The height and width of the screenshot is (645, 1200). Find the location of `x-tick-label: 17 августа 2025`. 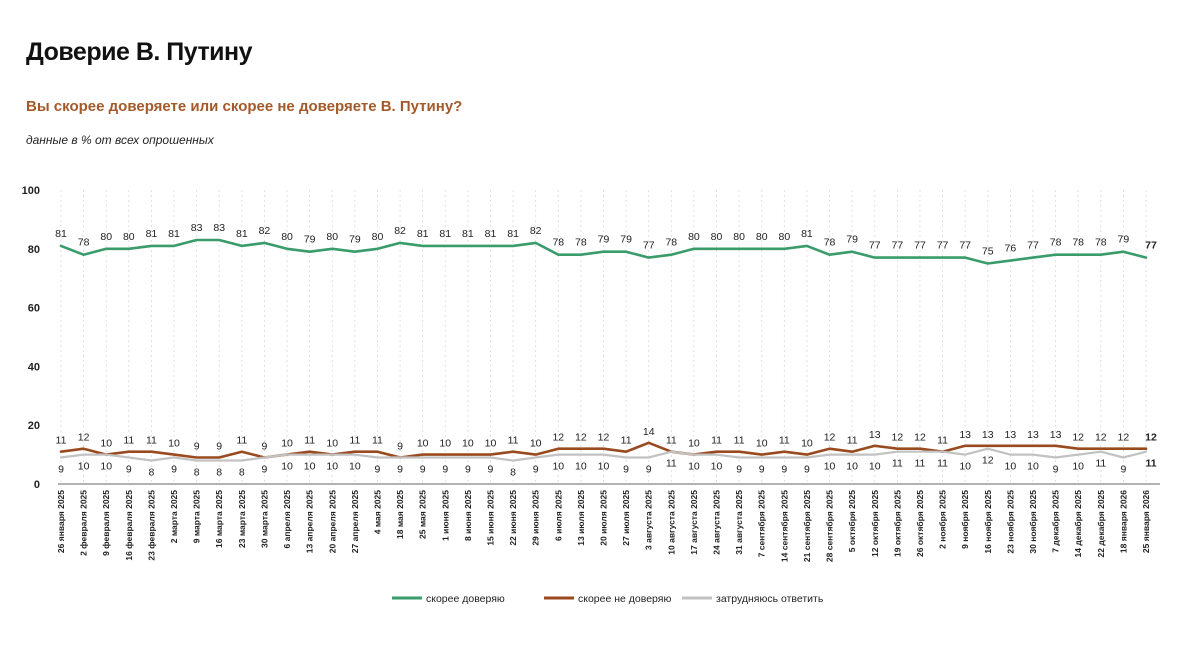

x-tick-label: 17 августа 2025 is located at coordinates (694, 522).